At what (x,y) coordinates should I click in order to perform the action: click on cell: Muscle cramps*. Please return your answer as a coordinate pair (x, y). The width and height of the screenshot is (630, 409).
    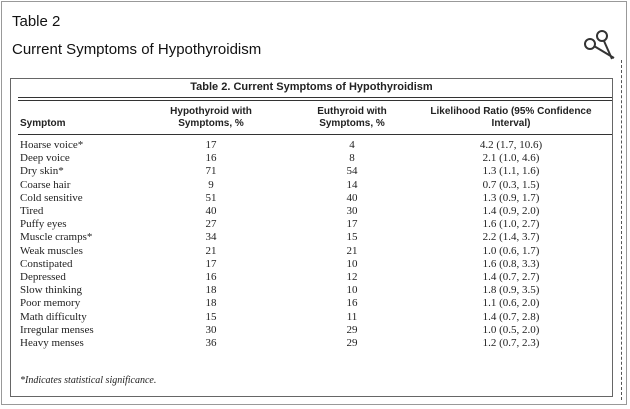
    Looking at the image, I should click on (56, 237).